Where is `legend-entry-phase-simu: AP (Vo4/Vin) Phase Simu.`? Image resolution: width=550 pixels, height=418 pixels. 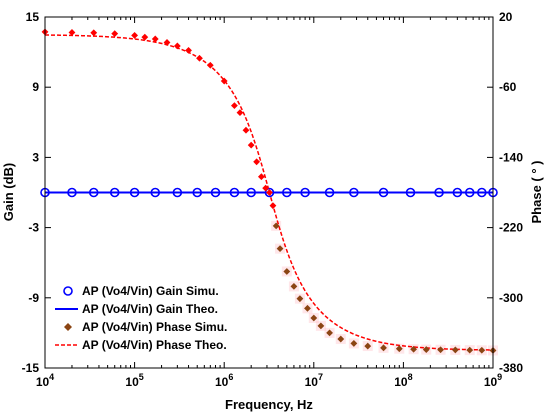 legend-entry-phase-simu: AP (Vo4/Vin) Phase Simu. is located at coordinates (154, 327).